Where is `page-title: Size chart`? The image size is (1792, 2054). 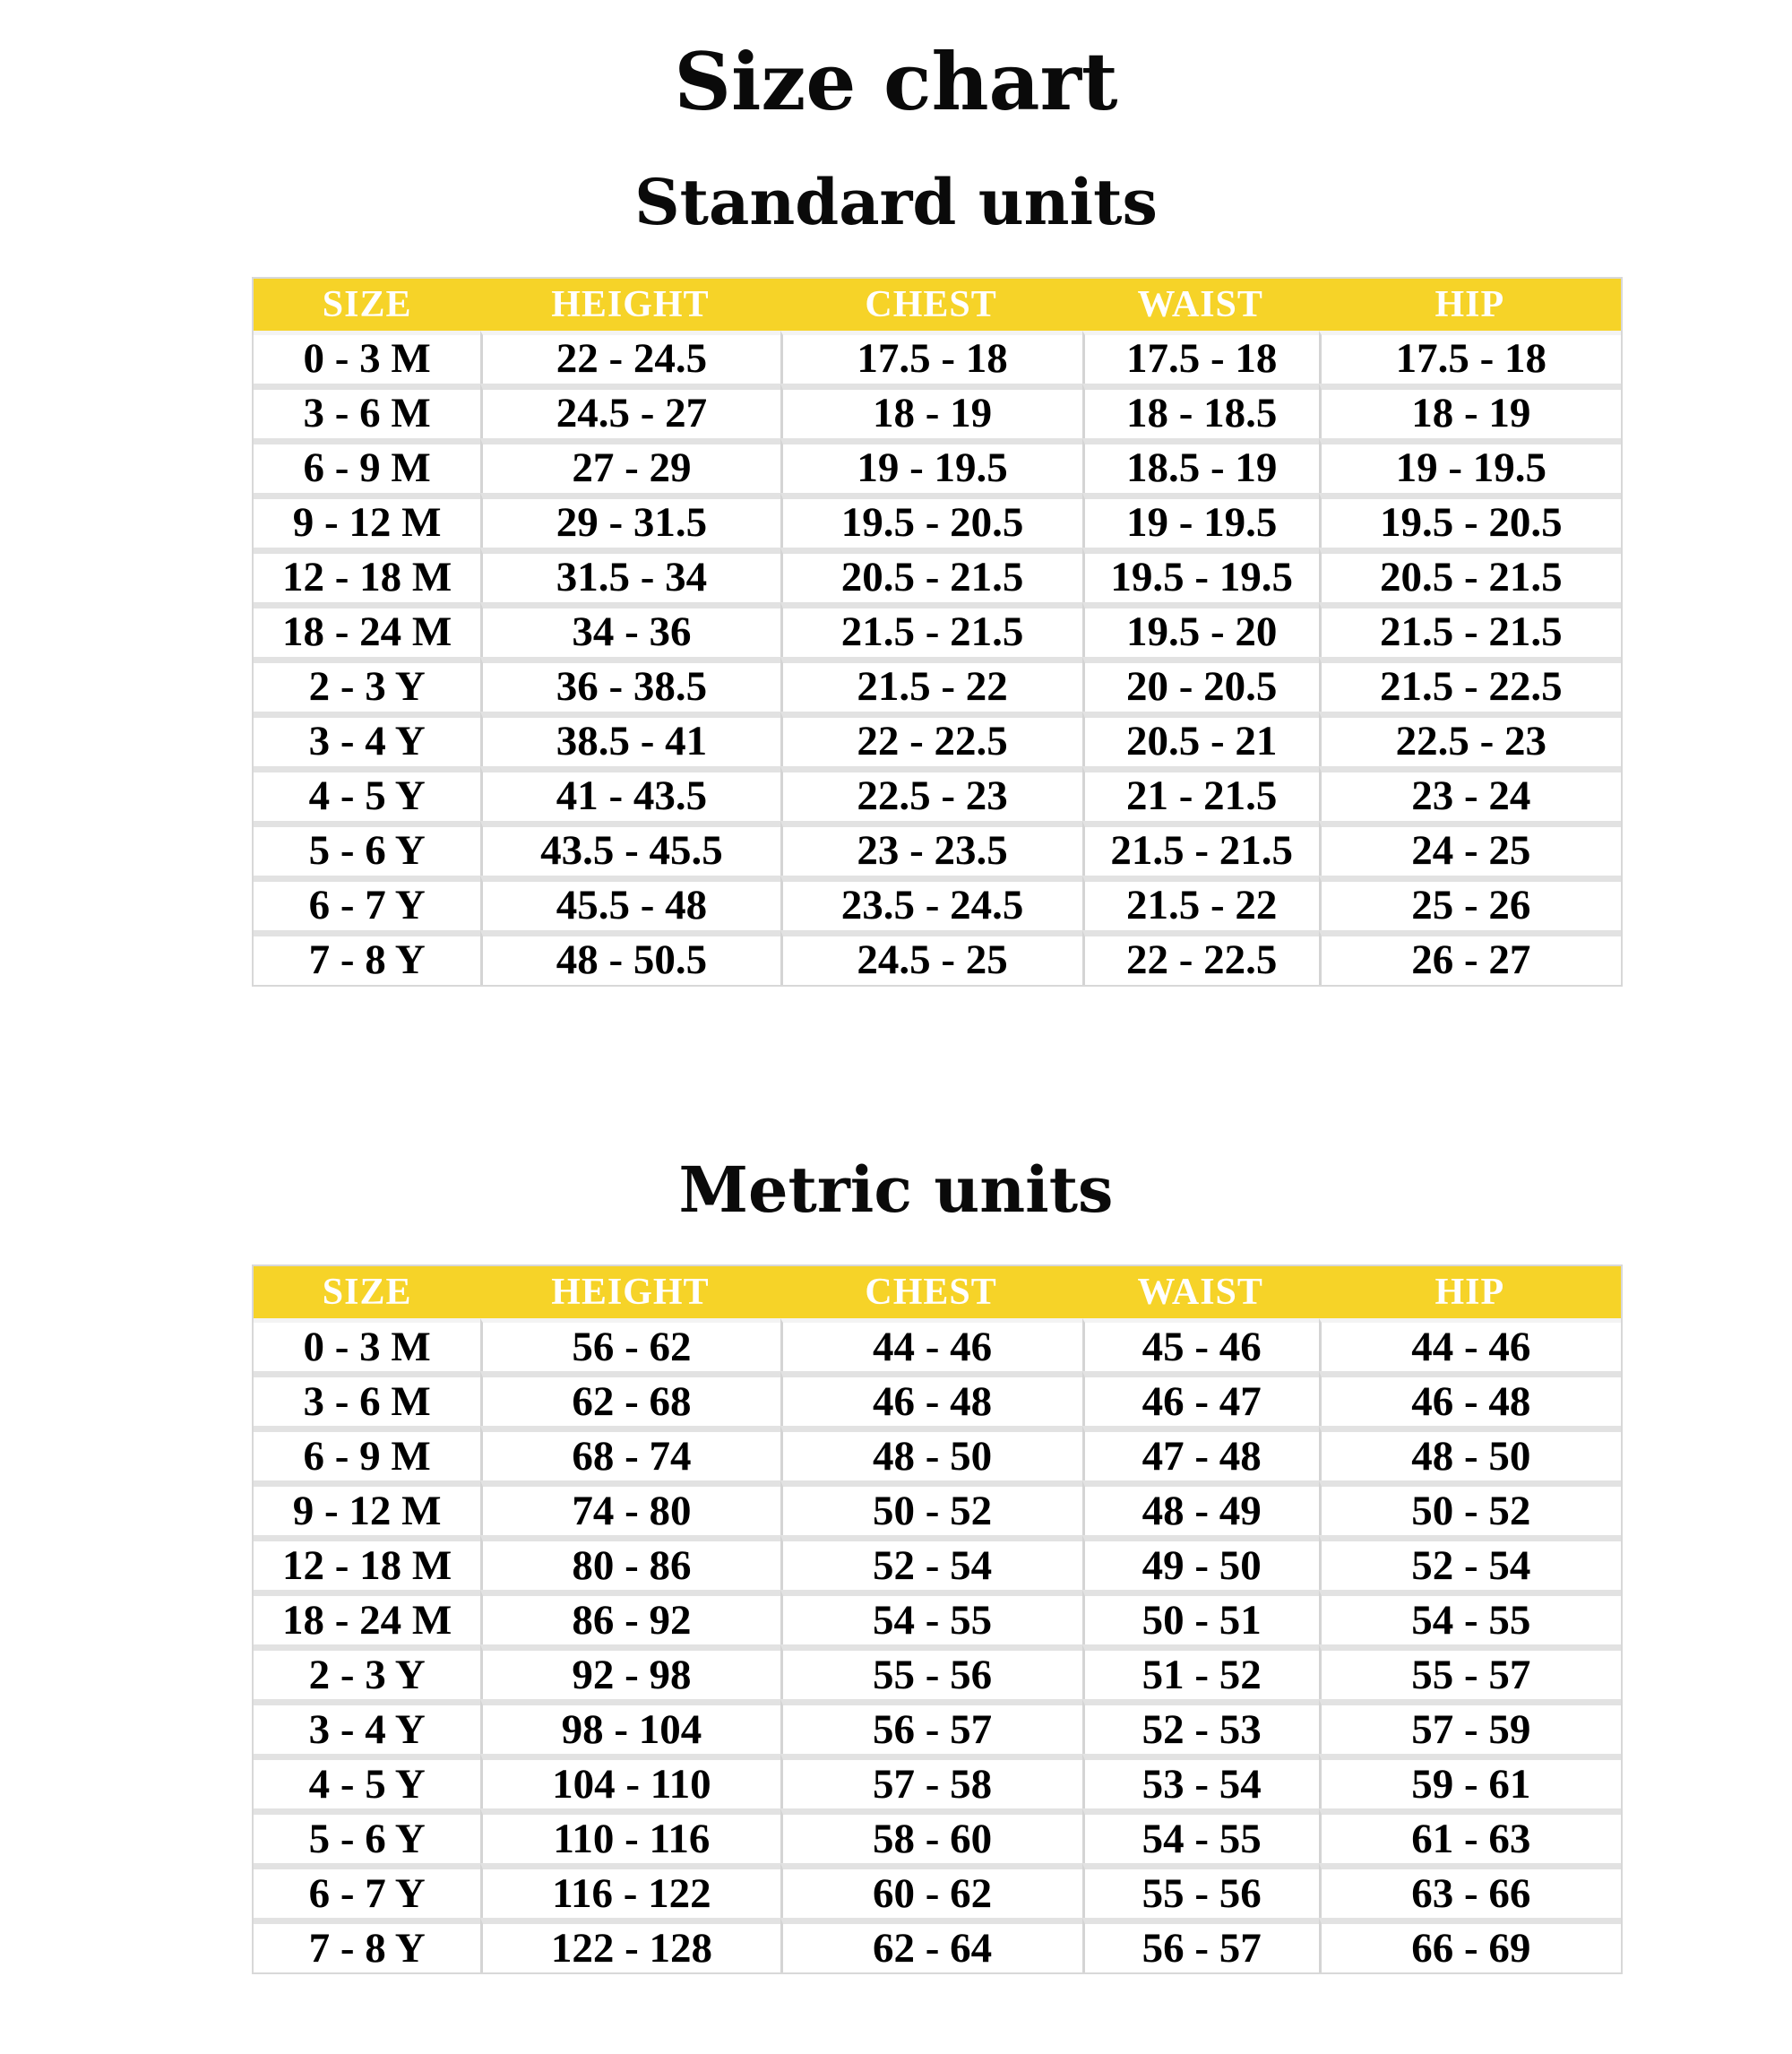 page-title: Size chart is located at coordinates (896, 81).